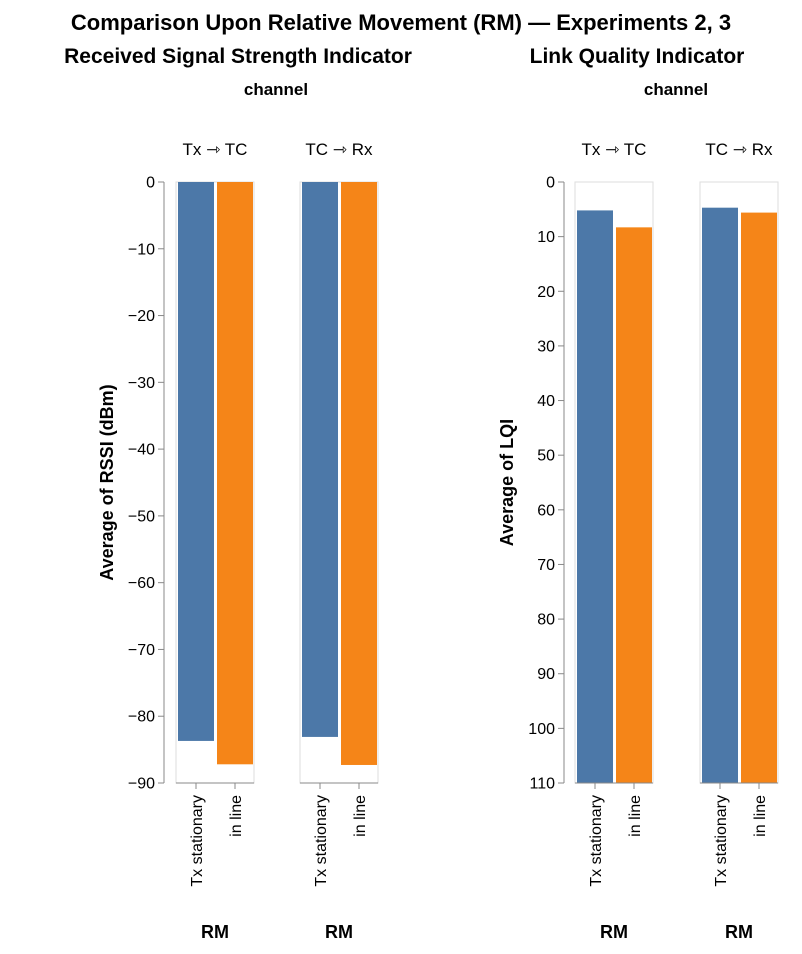  What do you see at coordinates (141, 450) in the screenshot?
I see `y-tick-label: −40` at bounding box center [141, 450].